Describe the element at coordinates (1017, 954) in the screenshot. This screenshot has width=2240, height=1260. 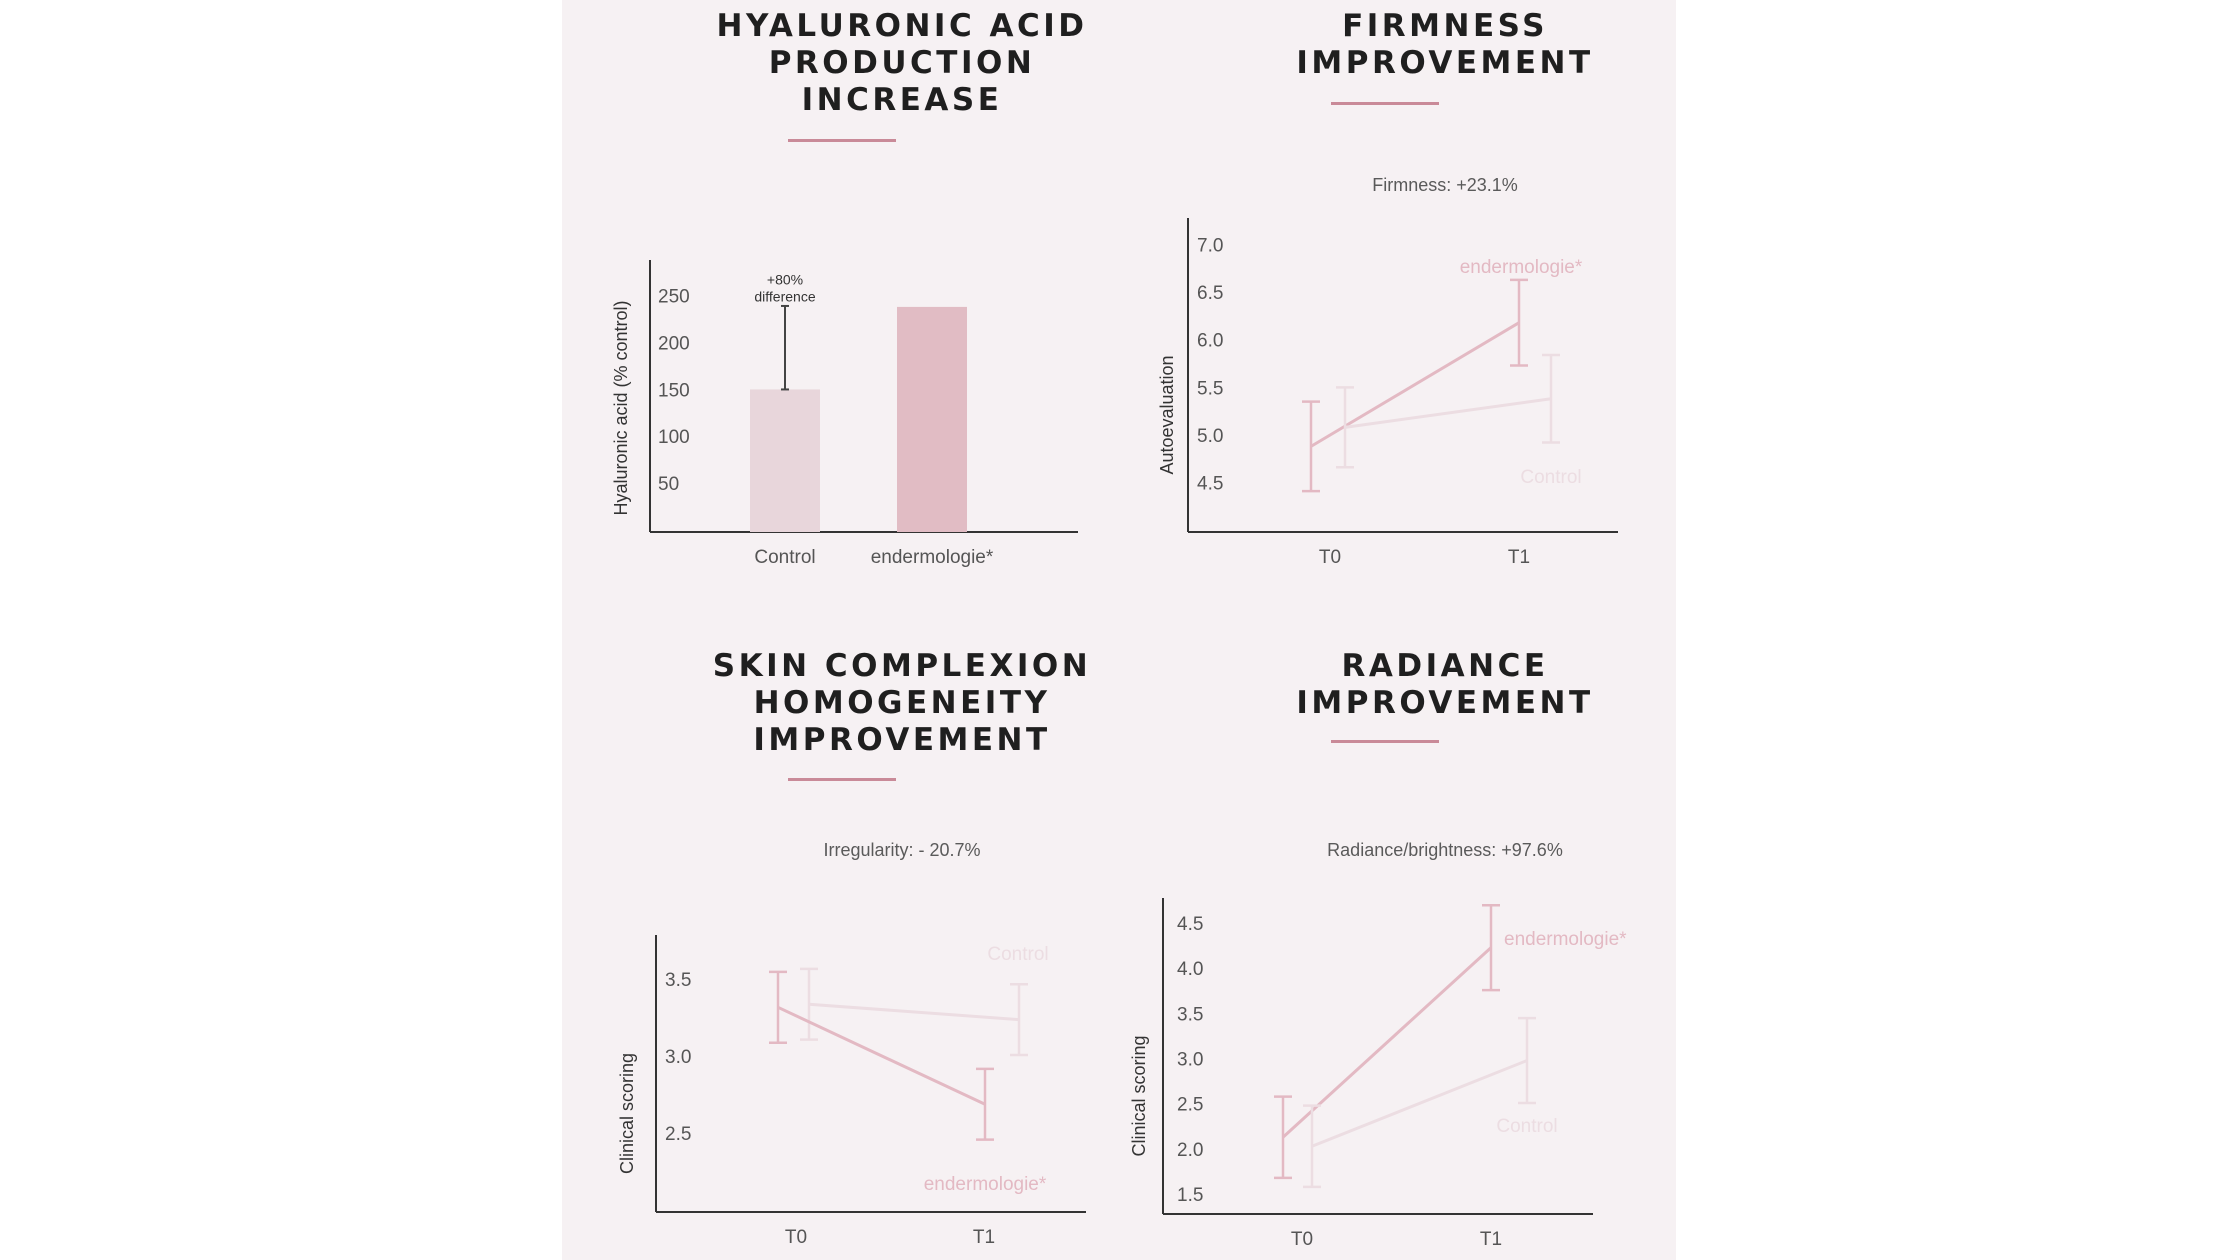
I see `legend-label-0: Control` at that location.